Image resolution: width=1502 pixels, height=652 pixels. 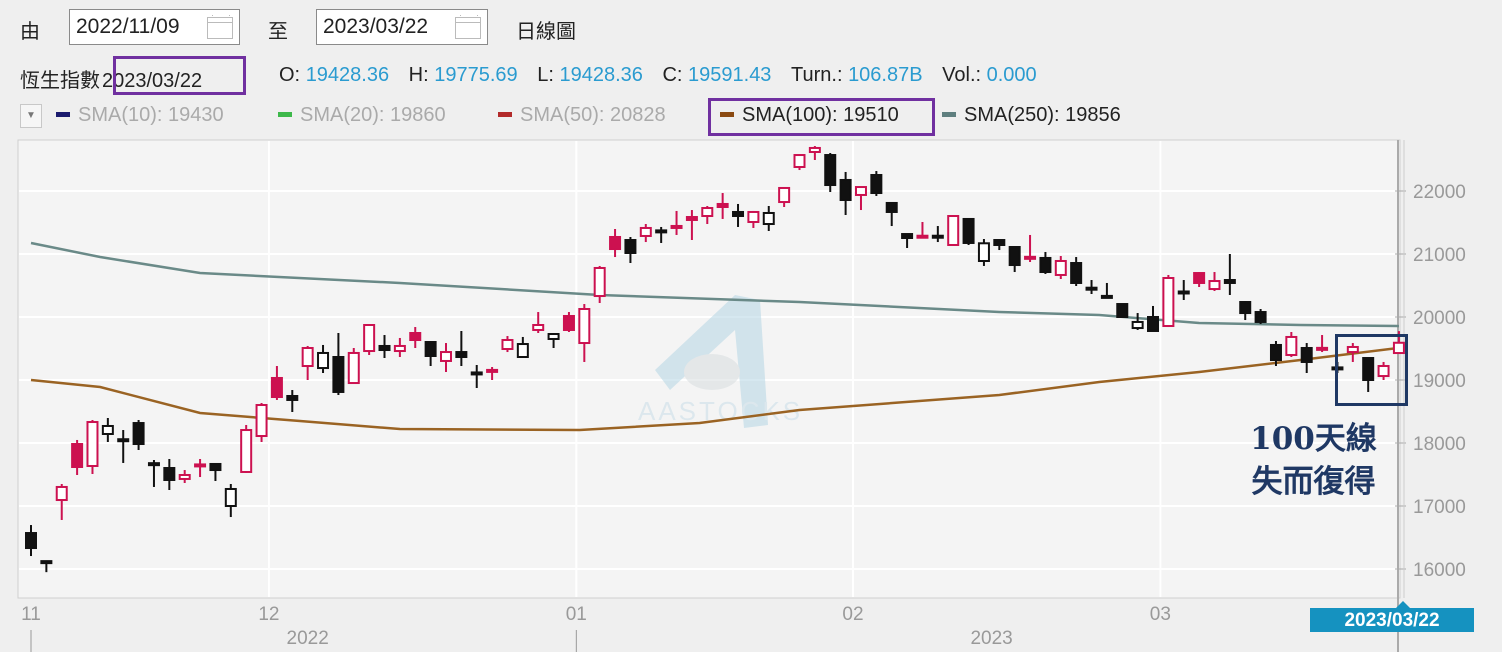 I want to click on year-label: 2022, so click(x=308, y=638).